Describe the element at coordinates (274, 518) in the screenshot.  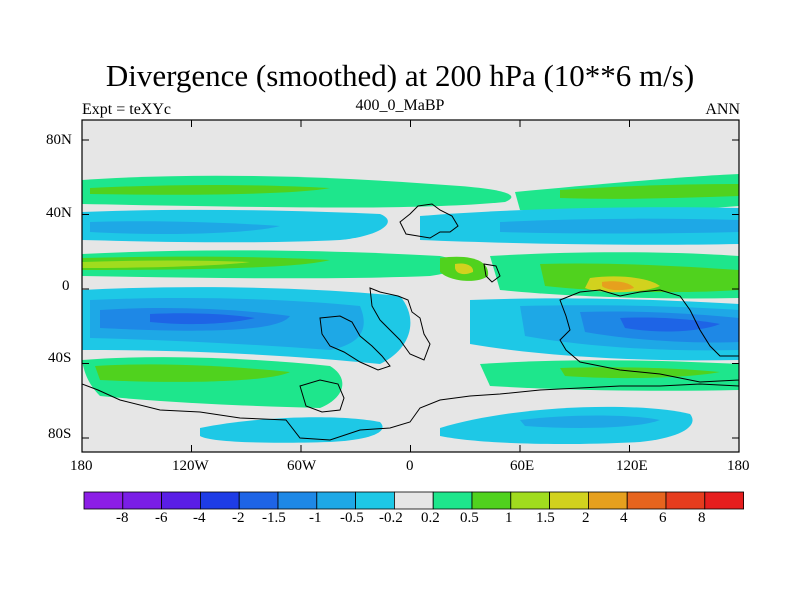
I see `colorbar-label: -1.5` at that location.